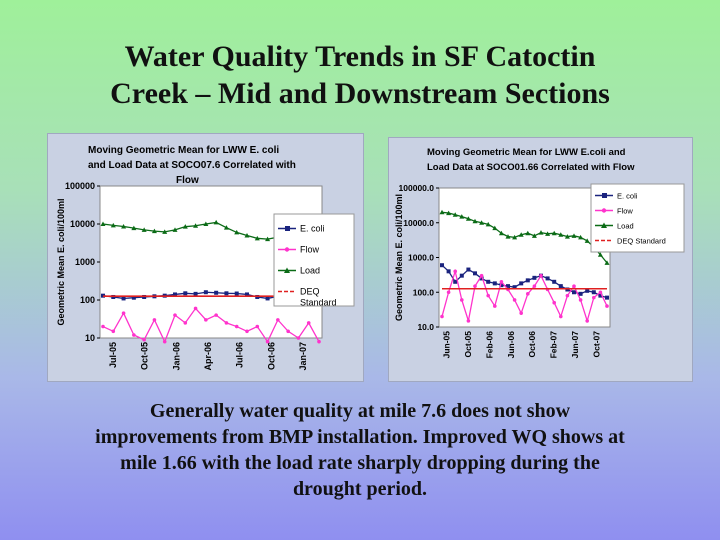 This screenshot has height=540, width=720. Describe the element at coordinates (90, 338) in the screenshot. I see `y-tick-label: 10` at that location.